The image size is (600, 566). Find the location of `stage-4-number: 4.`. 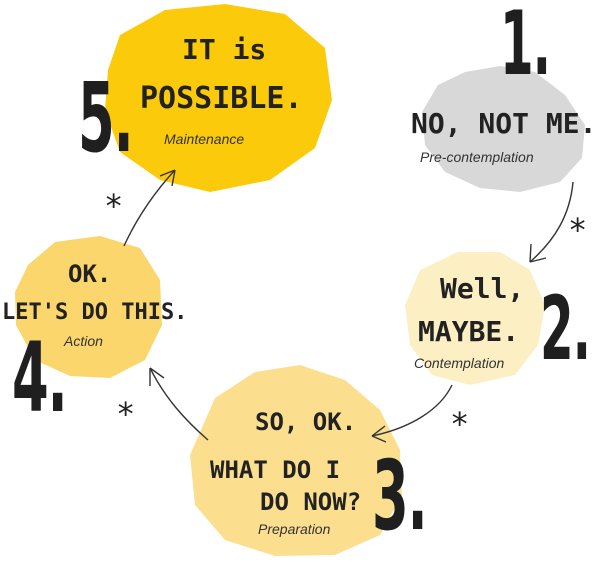

stage-4-number: 4. is located at coordinates (40, 378).